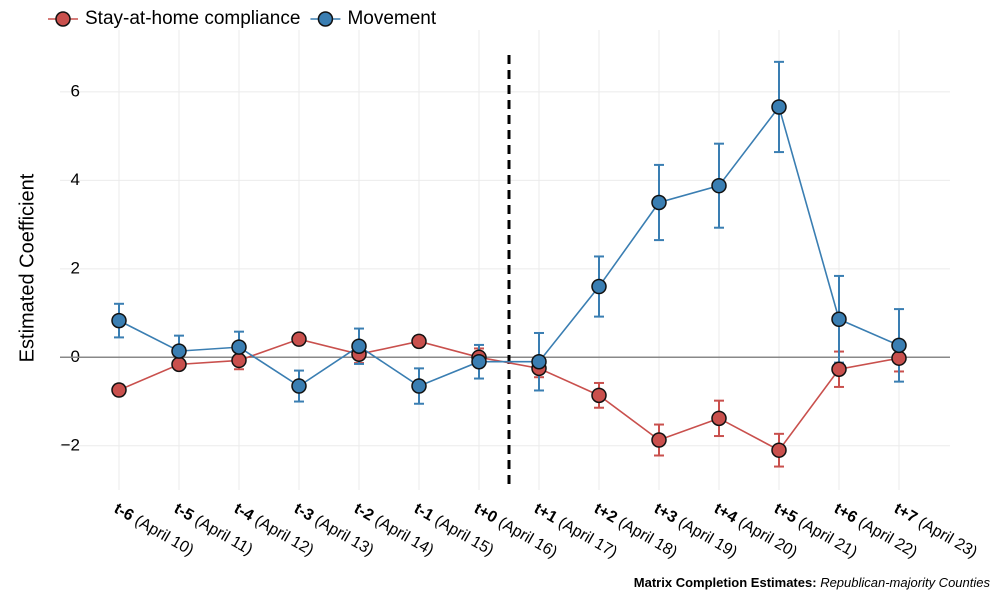 Image resolution: width=992 pixels, height=594 pixels. What do you see at coordinates (244, 512) in the screenshot?
I see `x-tick-period: t-4` at bounding box center [244, 512].